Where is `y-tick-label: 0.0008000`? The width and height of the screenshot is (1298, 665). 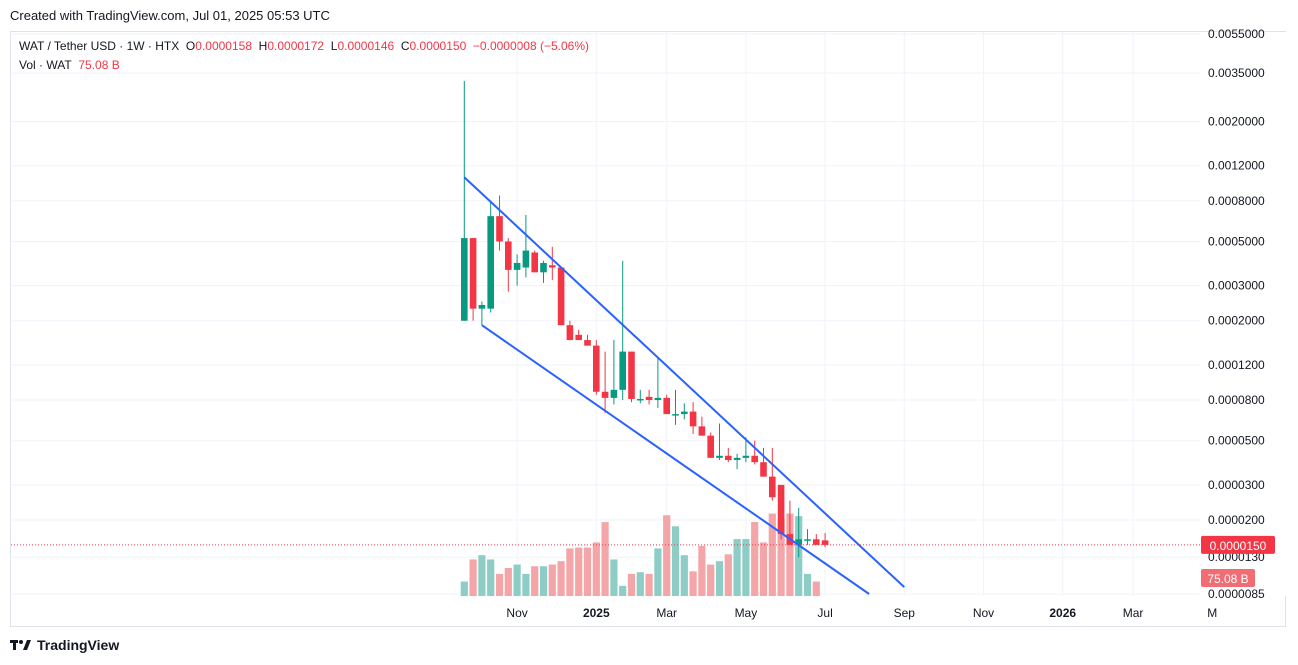 y-tick-label: 0.0008000 is located at coordinates (1236, 201).